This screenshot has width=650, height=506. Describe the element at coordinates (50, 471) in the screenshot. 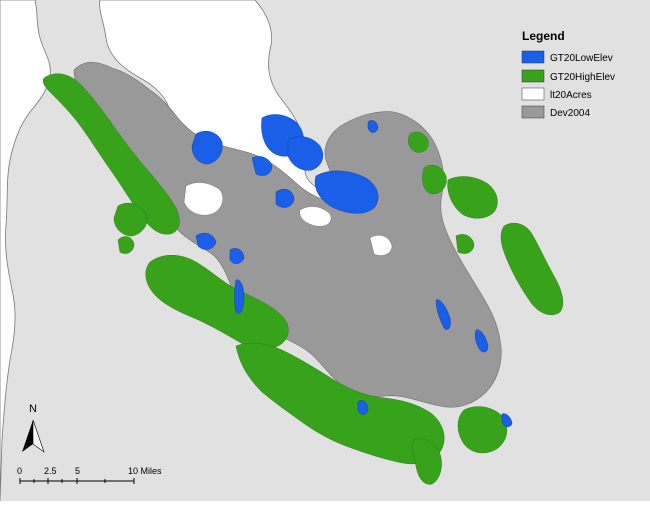

I see `scale-tick-label: 2.5` at that location.